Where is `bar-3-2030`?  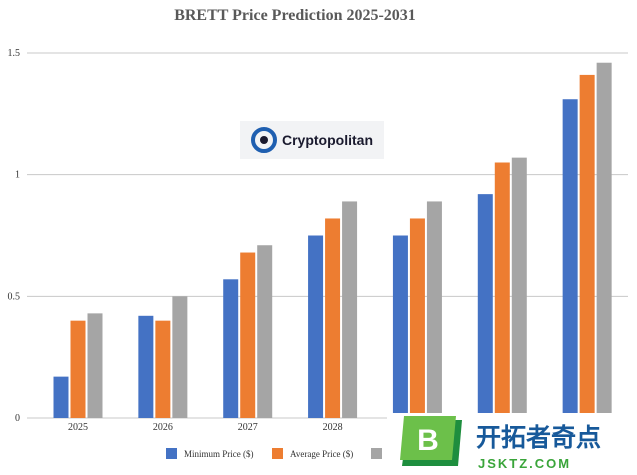 bar-3-2030 is located at coordinates (519, 287).